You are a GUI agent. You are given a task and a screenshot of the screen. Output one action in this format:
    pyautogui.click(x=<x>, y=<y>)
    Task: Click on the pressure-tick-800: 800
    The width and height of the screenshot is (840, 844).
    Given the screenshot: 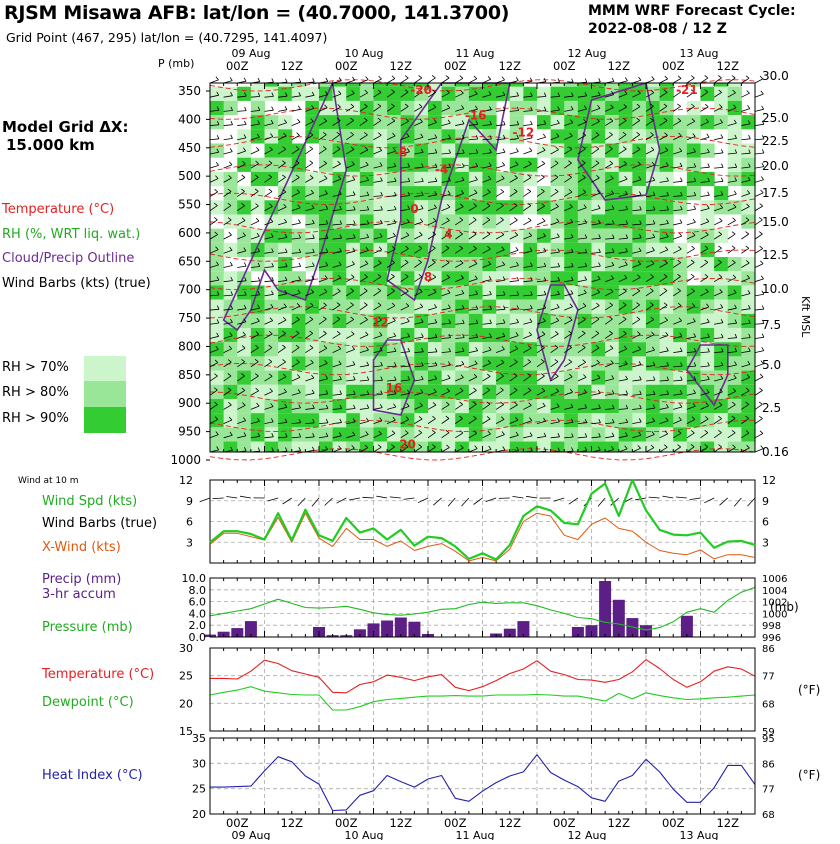 What is the action you would take?
    pyautogui.click(x=189, y=346)
    